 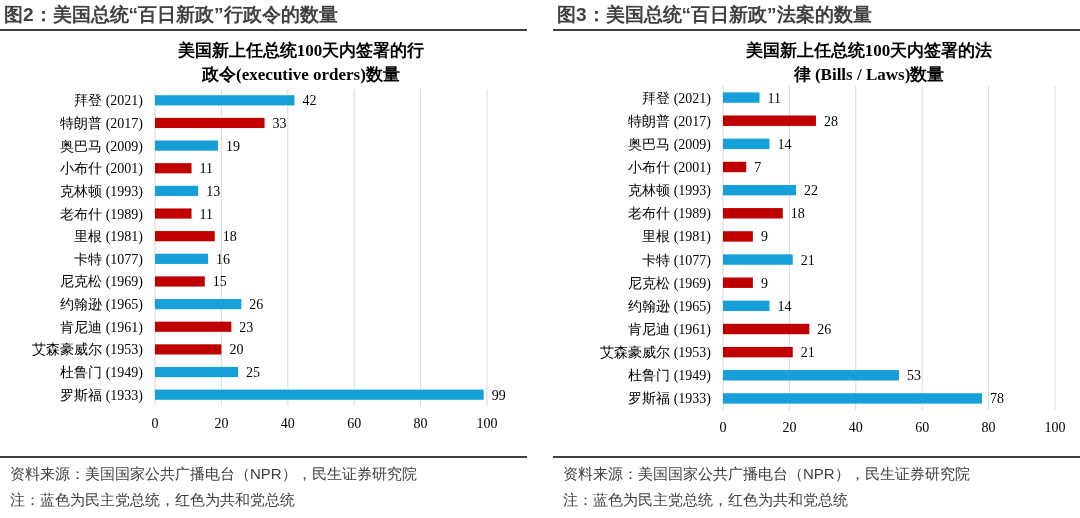 What do you see at coordinates (236, 350) in the screenshot?
I see `data-label: 20` at bounding box center [236, 350].